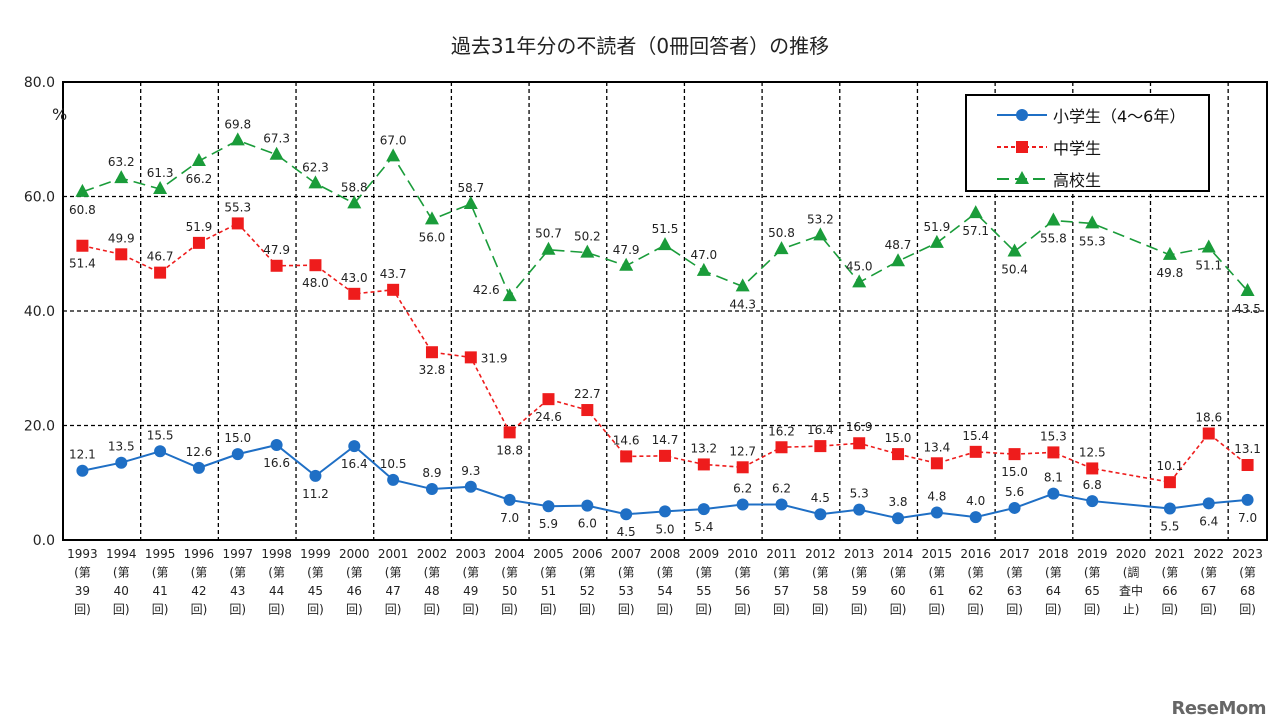  What do you see at coordinates (1014, 472) in the screenshot?
I see `data-label: 15.0` at bounding box center [1014, 472].